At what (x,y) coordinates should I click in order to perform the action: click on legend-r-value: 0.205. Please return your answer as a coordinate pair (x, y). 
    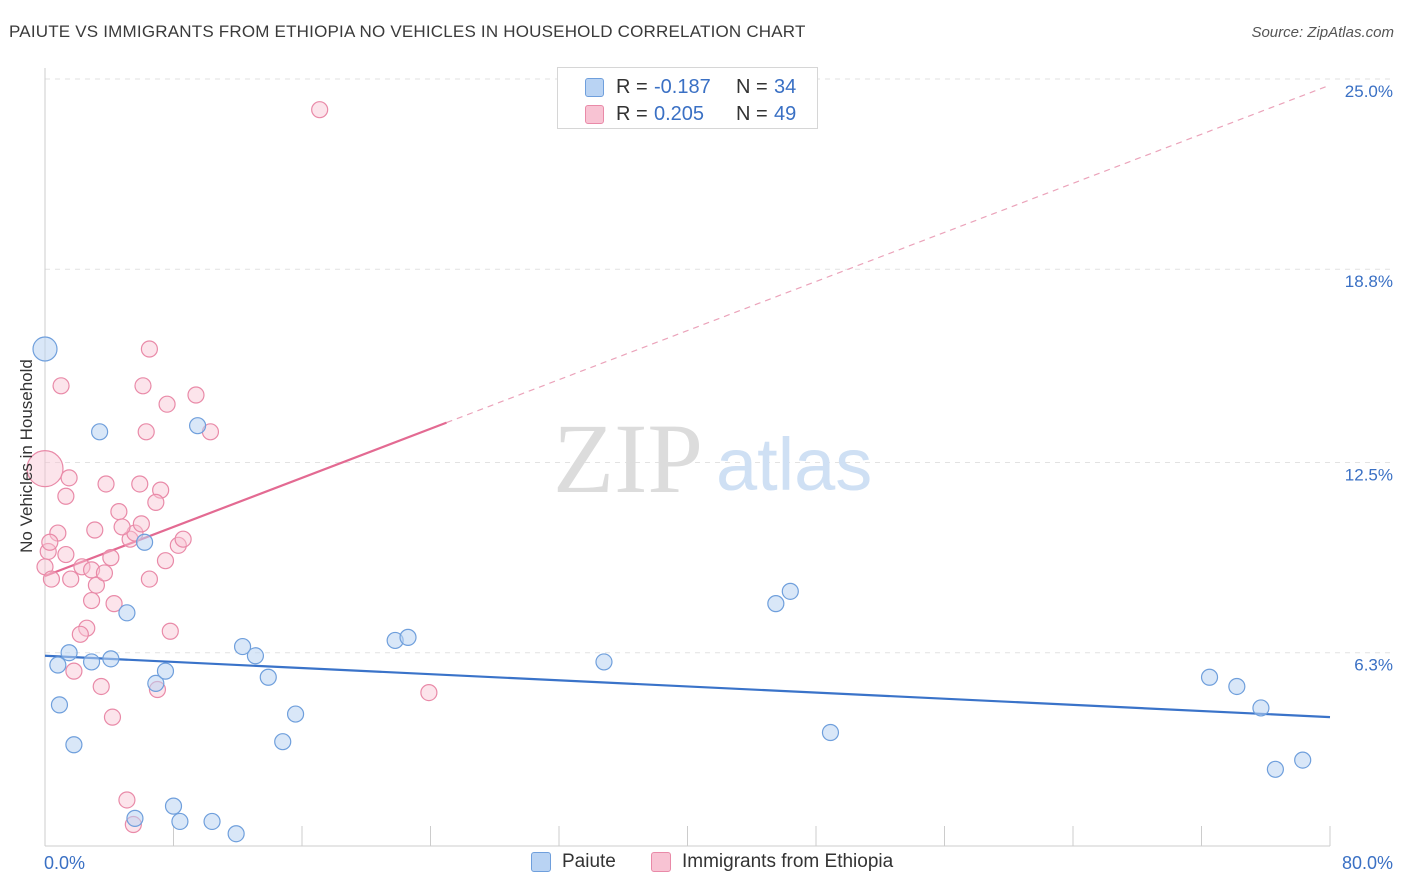
    Looking at the image, I should click on (679, 113).